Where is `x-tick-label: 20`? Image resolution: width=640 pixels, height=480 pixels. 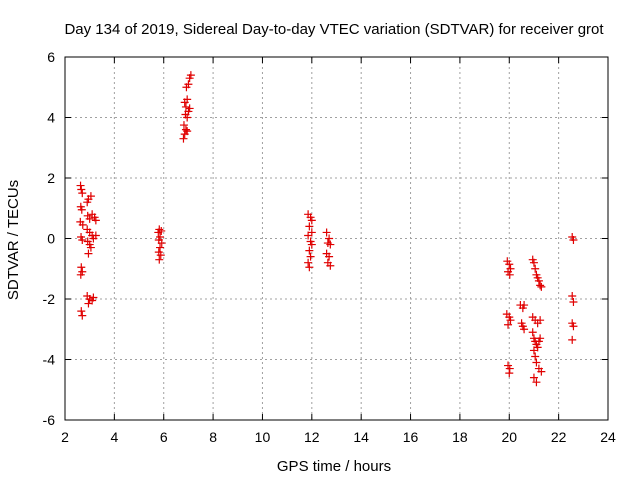 x-tick-label: 20 is located at coordinates (509, 437).